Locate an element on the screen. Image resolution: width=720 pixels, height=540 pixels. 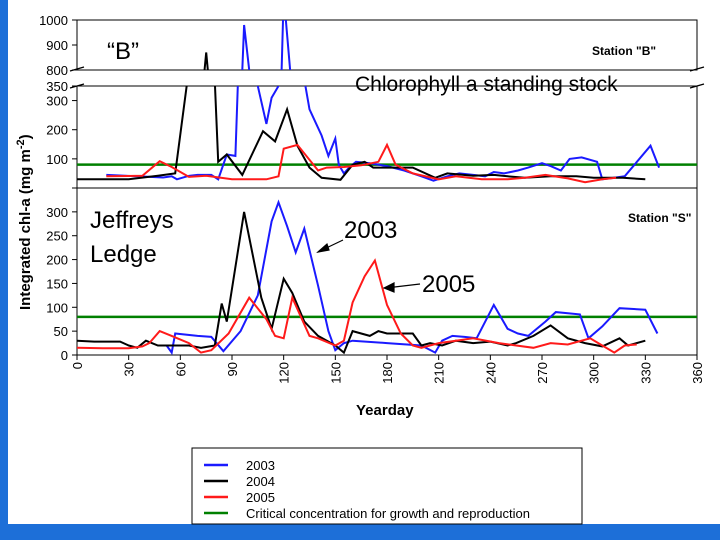
site-name-line1: Jeffreys is located at coordinates (132, 220).